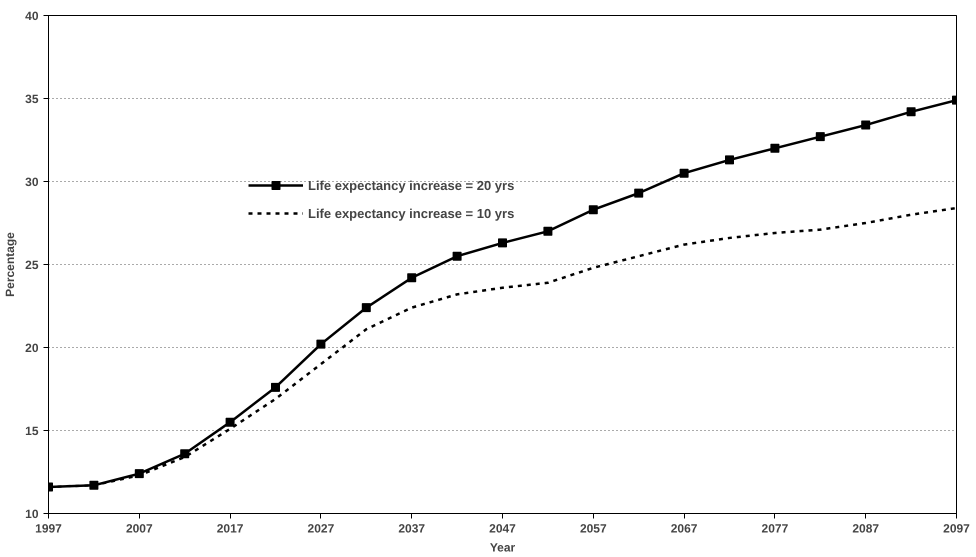 The height and width of the screenshot is (557, 976). What do you see at coordinates (10, 264) in the screenshot?
I see `y-axis-title: Percentage` at bounding box center [10, 264].